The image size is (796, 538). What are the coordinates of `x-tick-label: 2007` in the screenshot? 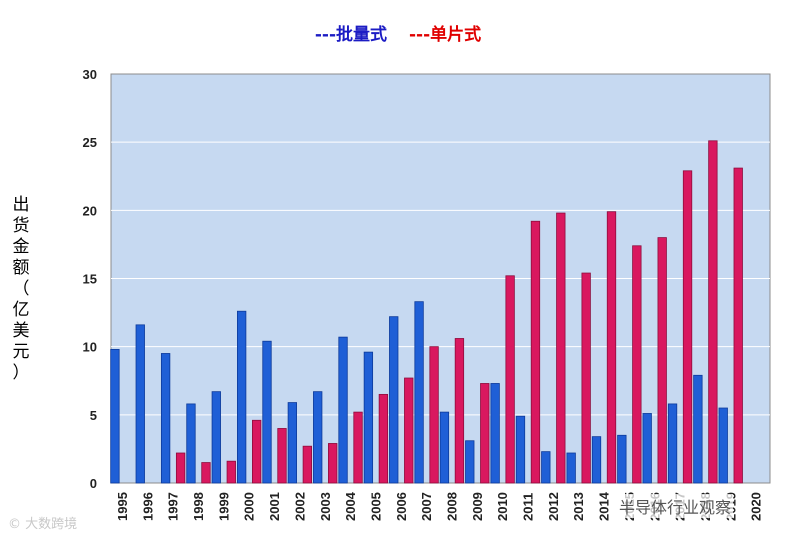 It's located at (426, 506).